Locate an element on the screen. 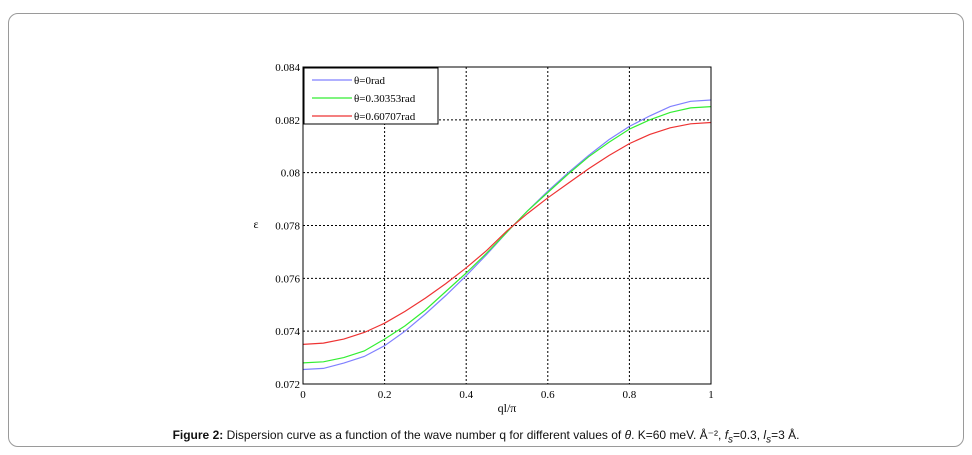 Image resolution: width=972 pixels, height=455 pixels. caption-params: . K=60 meV. Å⁻², is located at coordinates (678, 435).